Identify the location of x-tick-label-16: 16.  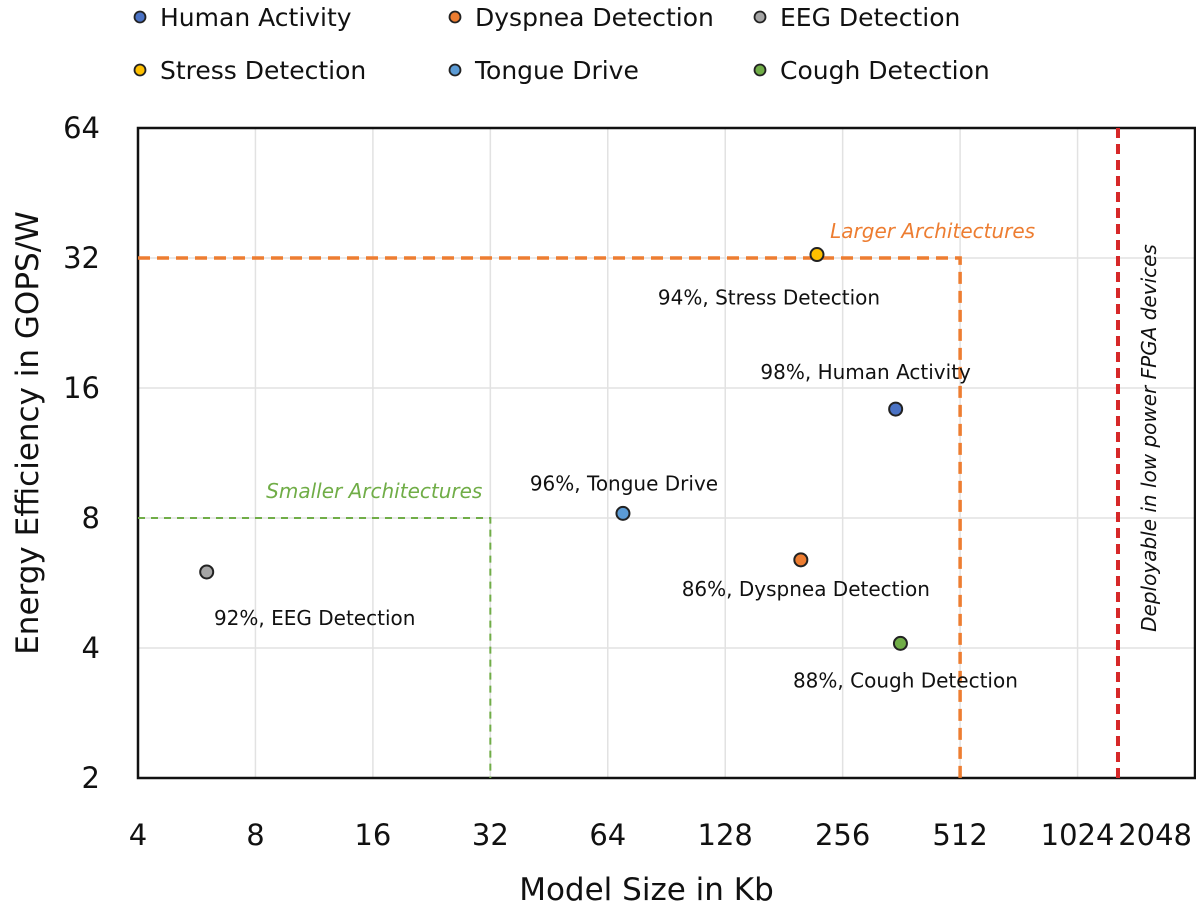
(372, 835).